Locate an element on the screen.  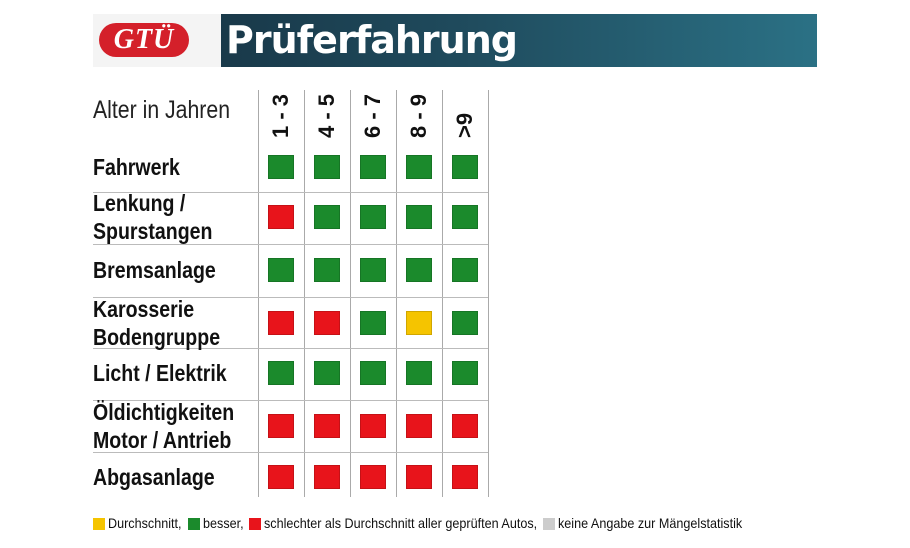
logo: GTÜ is located at coordinates (157, 40).